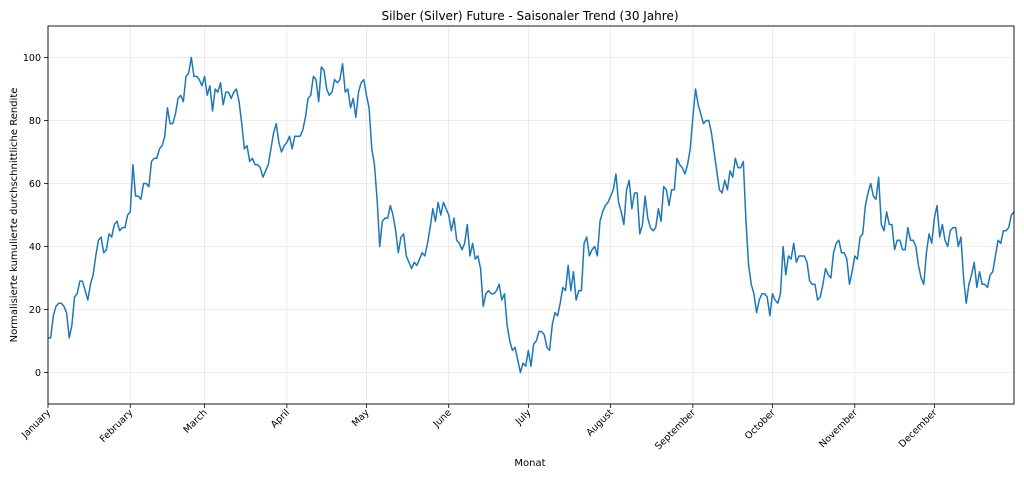 The image size is (1024, 478). What do you see at coordinates (35, 247) in the screenshot?
I see `y-tick-label: 40` at bounding box center [35, 247].